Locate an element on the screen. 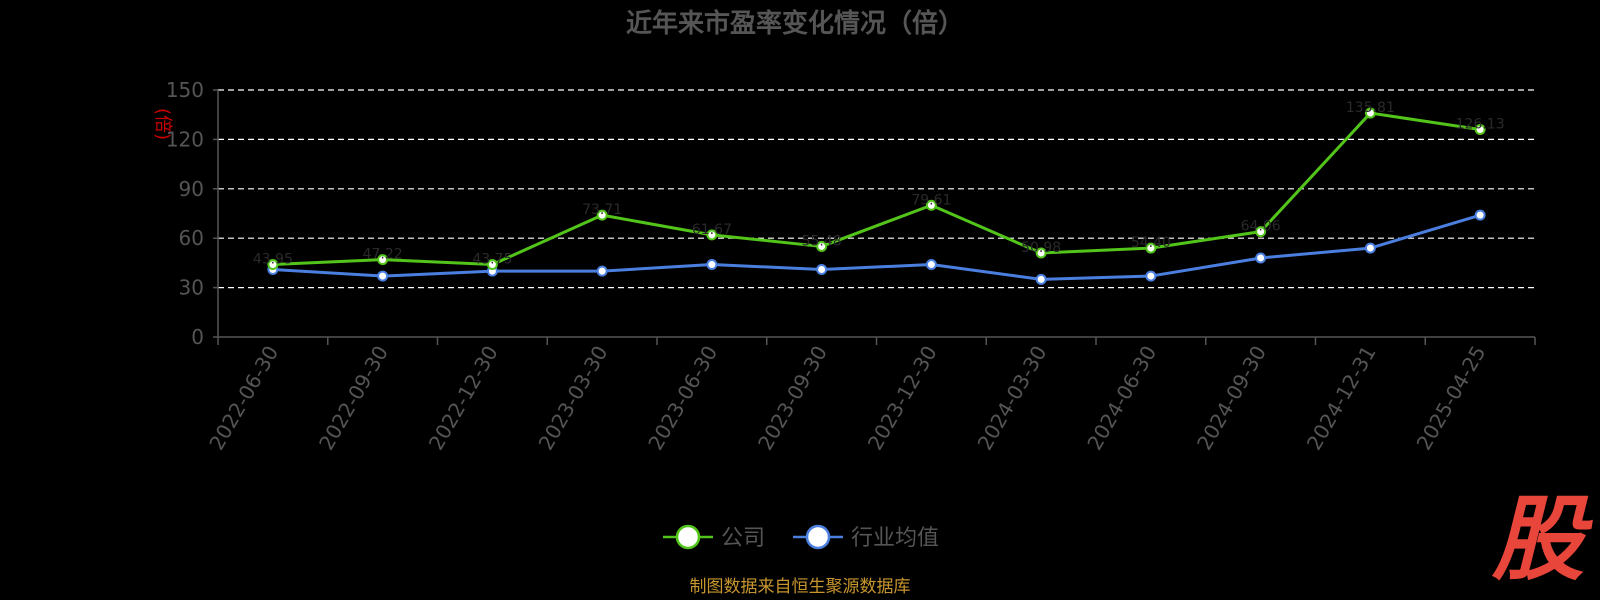  x-tick-label: 2022-12-30 is located at coordinates (463, 398).